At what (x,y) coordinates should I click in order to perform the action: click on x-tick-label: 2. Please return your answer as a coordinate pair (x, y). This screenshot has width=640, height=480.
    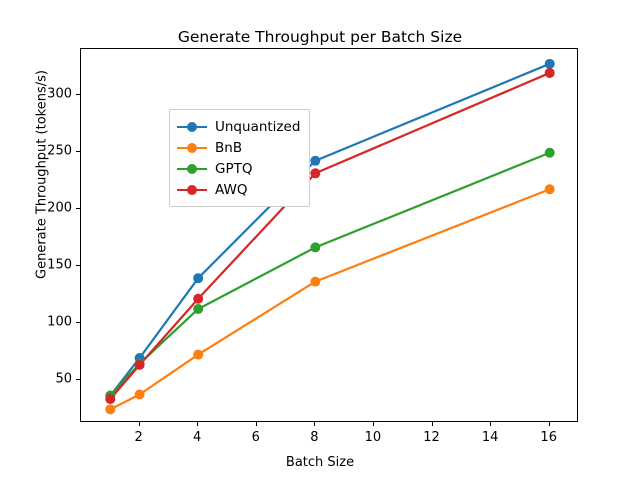
    Looking at the image, I should click on (138, 437).